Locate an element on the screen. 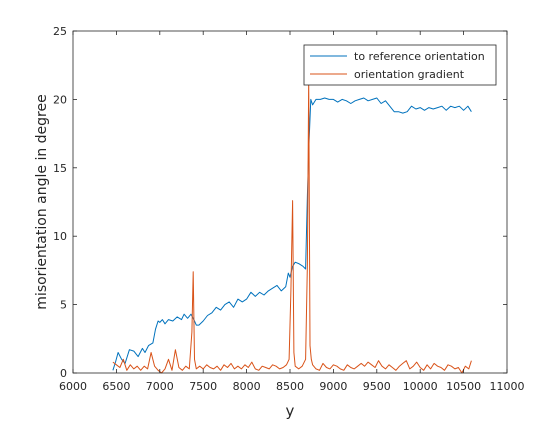  y-tick-label: 20 is located at coordinates (60, 99).